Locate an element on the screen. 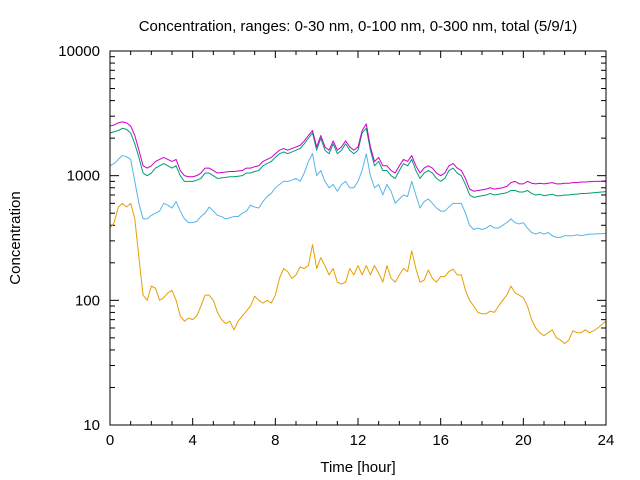 Image resolution: width=640 pixels, height=480 pixels. y-tick-label: 100 is located at coordinates (87, 300).